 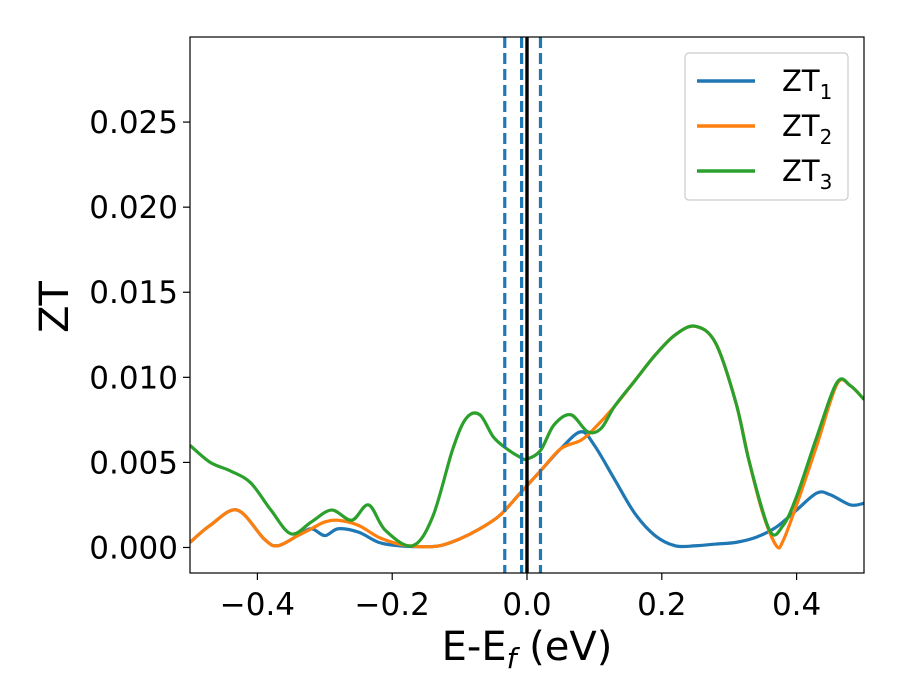 What do you see at coordinates (526, 605) in the screenshot?
I see `x-tick-label: 0.0` at bounding box center [526, 605].